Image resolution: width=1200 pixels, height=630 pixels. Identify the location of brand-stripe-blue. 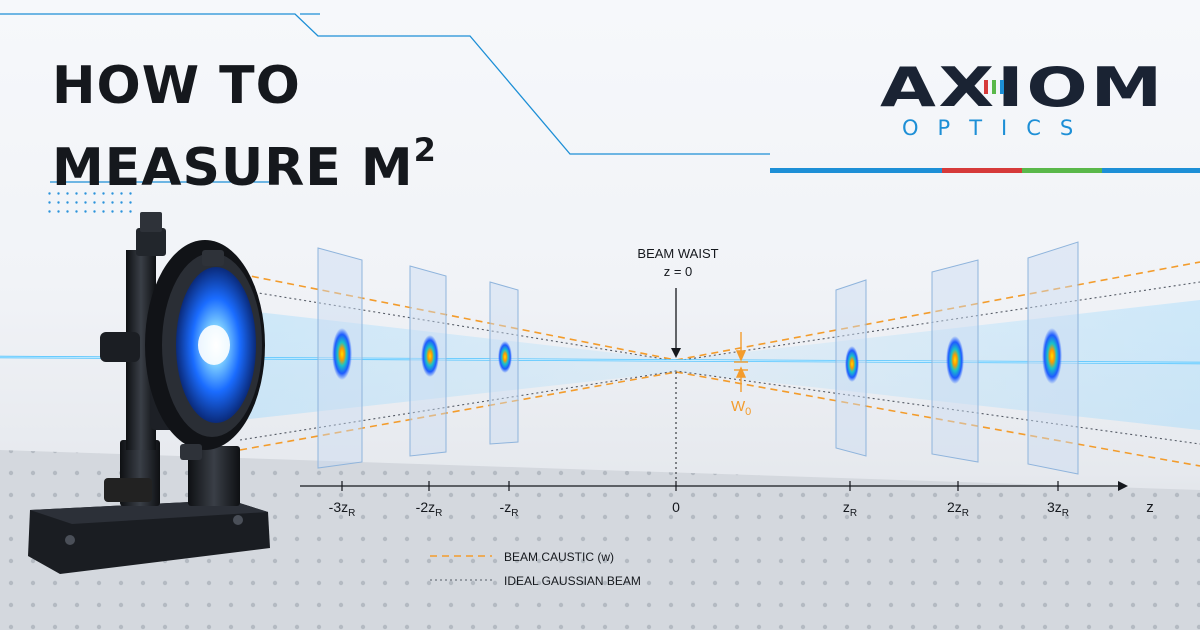
(856, 170).